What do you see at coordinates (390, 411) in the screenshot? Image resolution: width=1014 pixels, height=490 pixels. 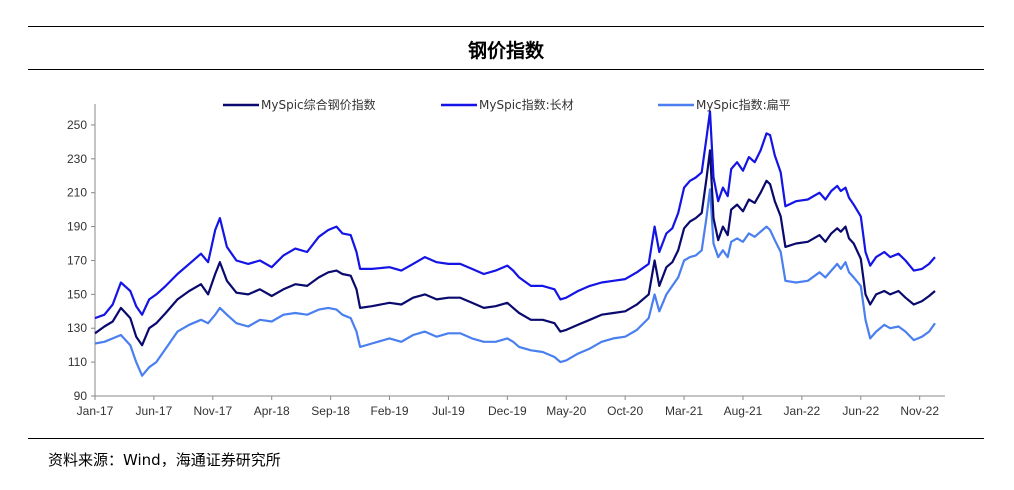 I see `x-tick-label: Feb-19` at bounding box center [390, 411].